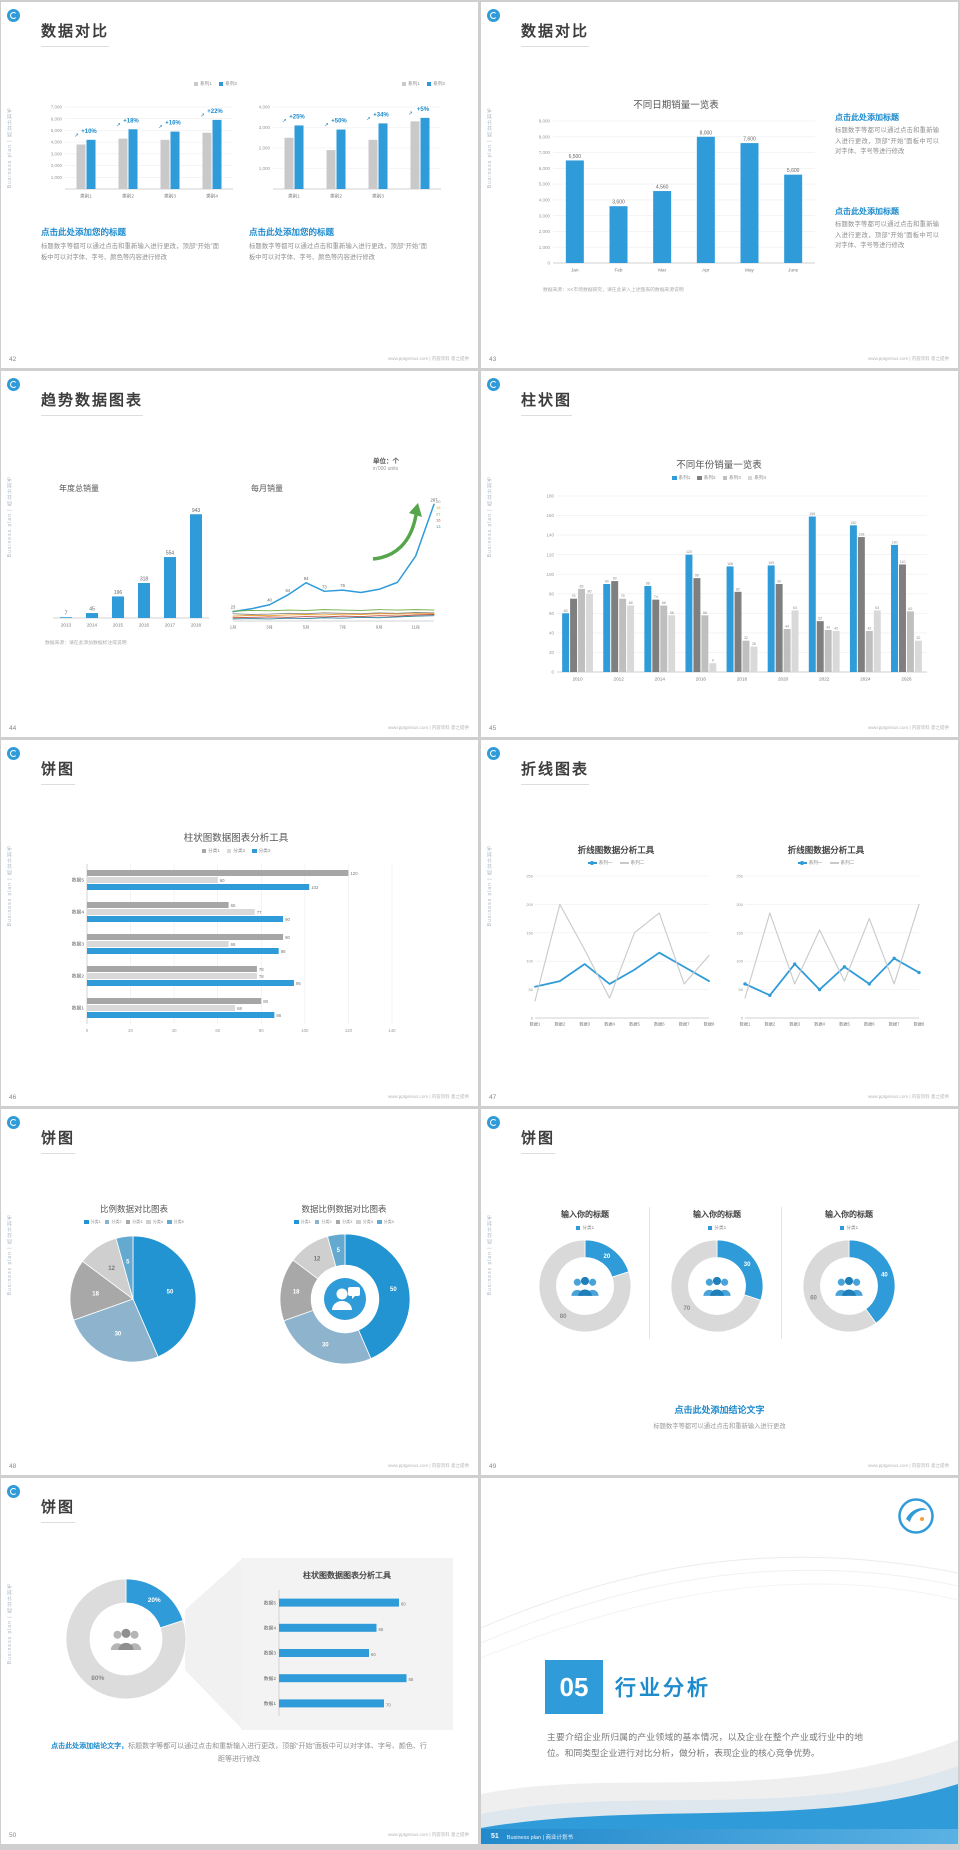  Describe the element at coordinates (824, 679) in the screenshot. I see `svg-text: 2022` at that location.